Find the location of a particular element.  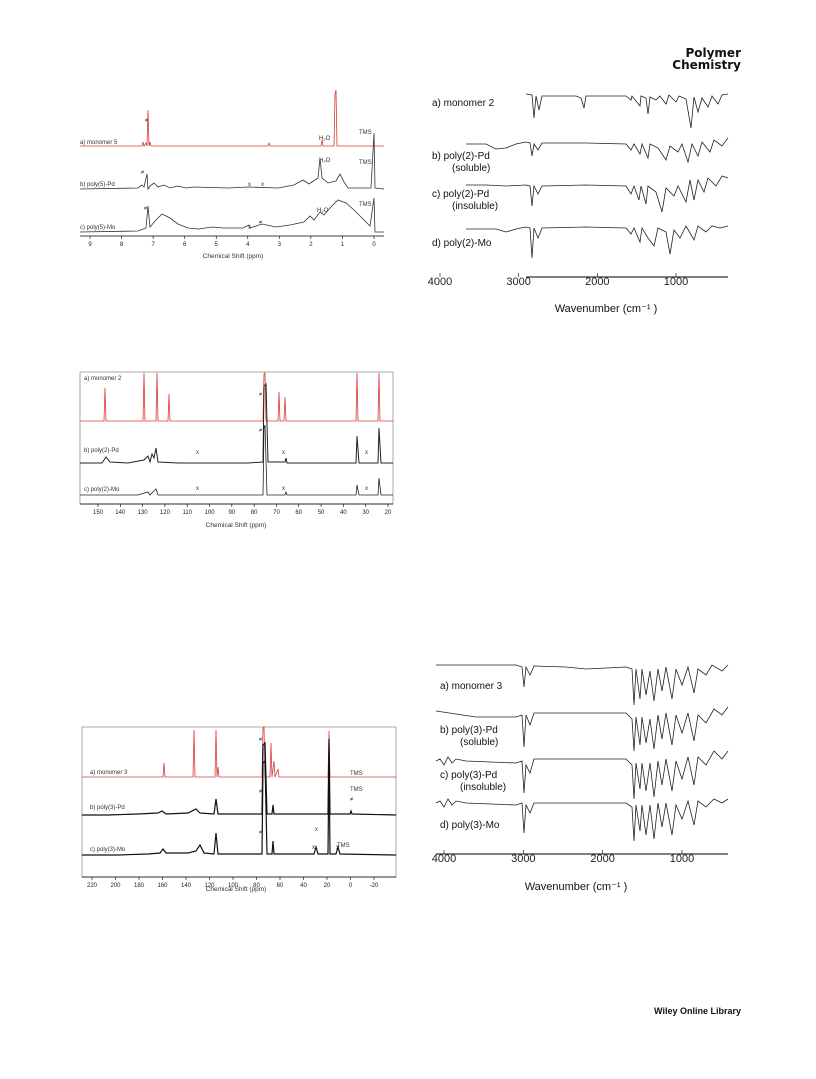

c13-2-tick-label: 70 is located at coordinates (276, 513).